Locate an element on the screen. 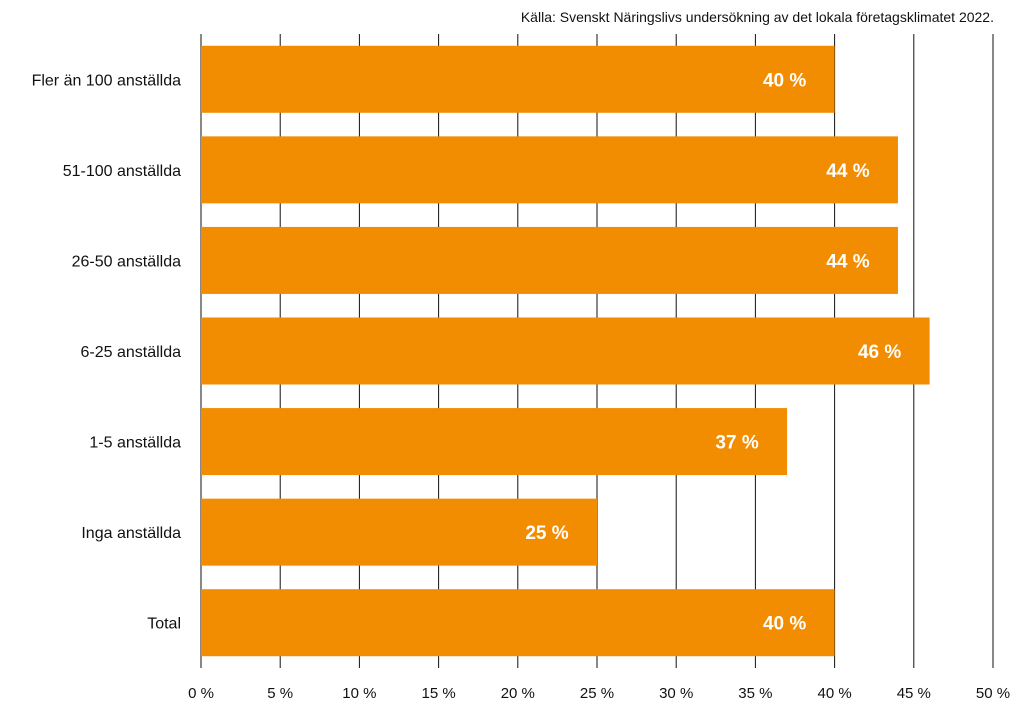 Image resolution: width=1016 pixels, height=709 pixels. x-tick-label: 35 % is located at coordinates (755, 693).